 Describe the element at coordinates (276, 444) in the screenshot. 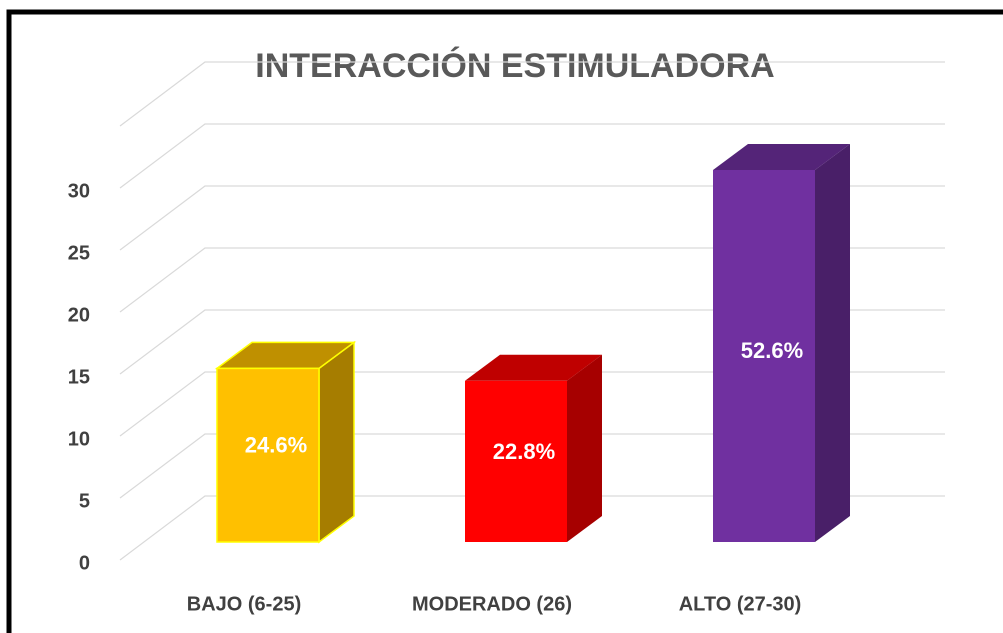

I see `data-label: 24.6%` at that location.